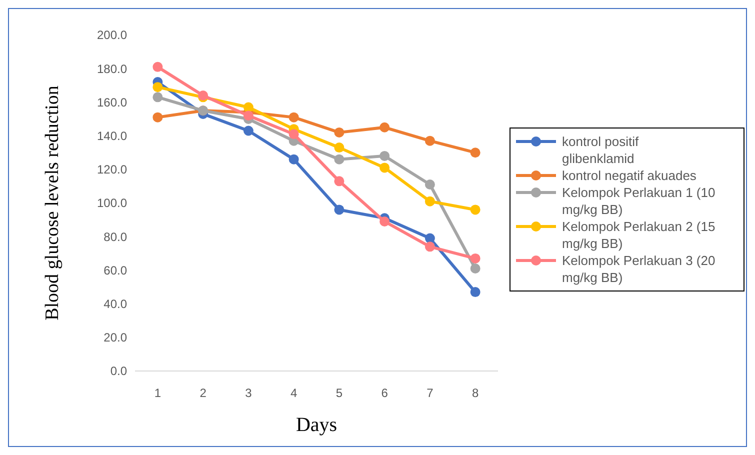  Describe the element at coordinates (112, 35) in the screenshot. I see `y-tick-label: 200.0` at that location.